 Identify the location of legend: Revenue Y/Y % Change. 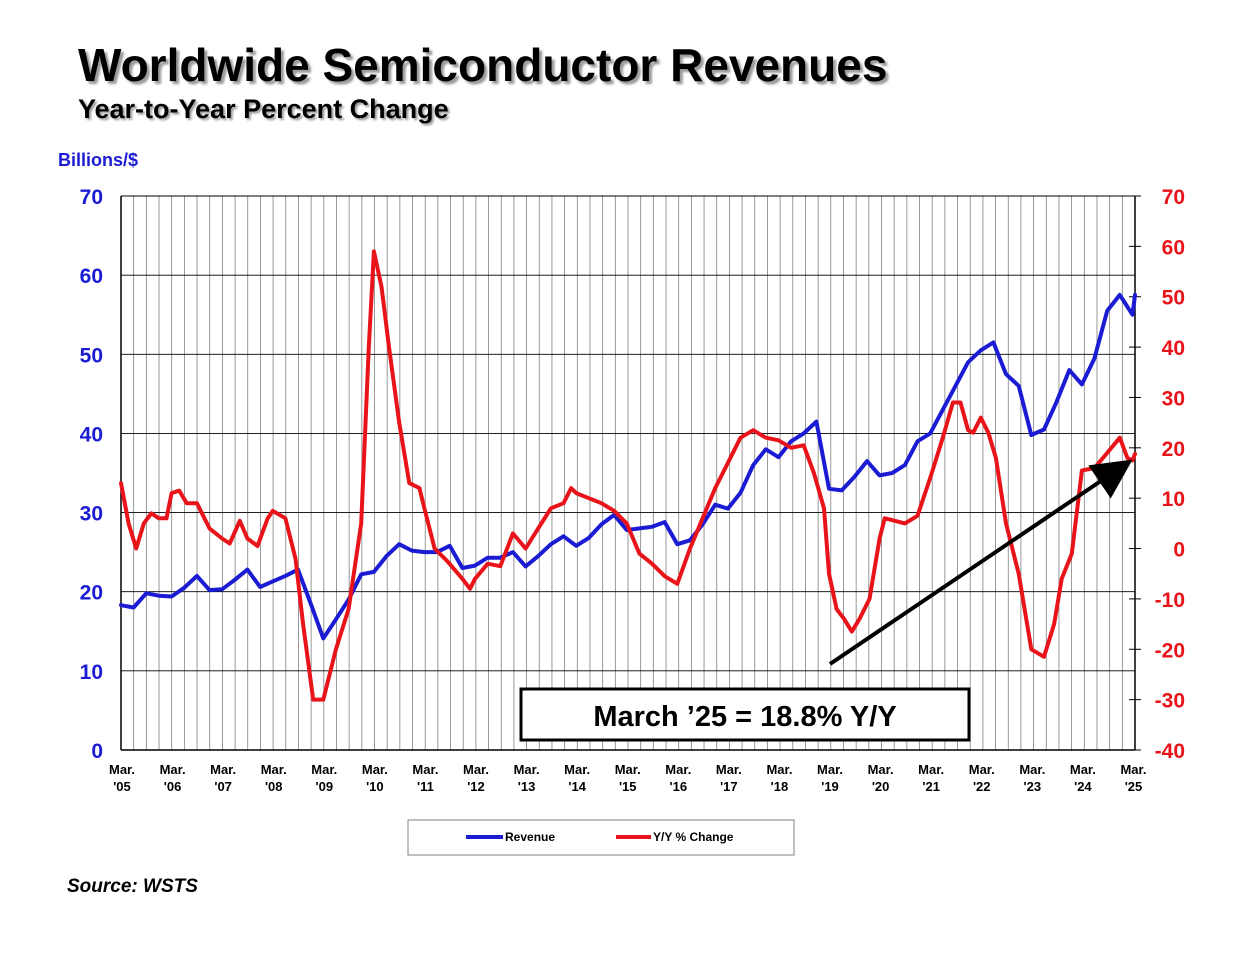
(601, 837).